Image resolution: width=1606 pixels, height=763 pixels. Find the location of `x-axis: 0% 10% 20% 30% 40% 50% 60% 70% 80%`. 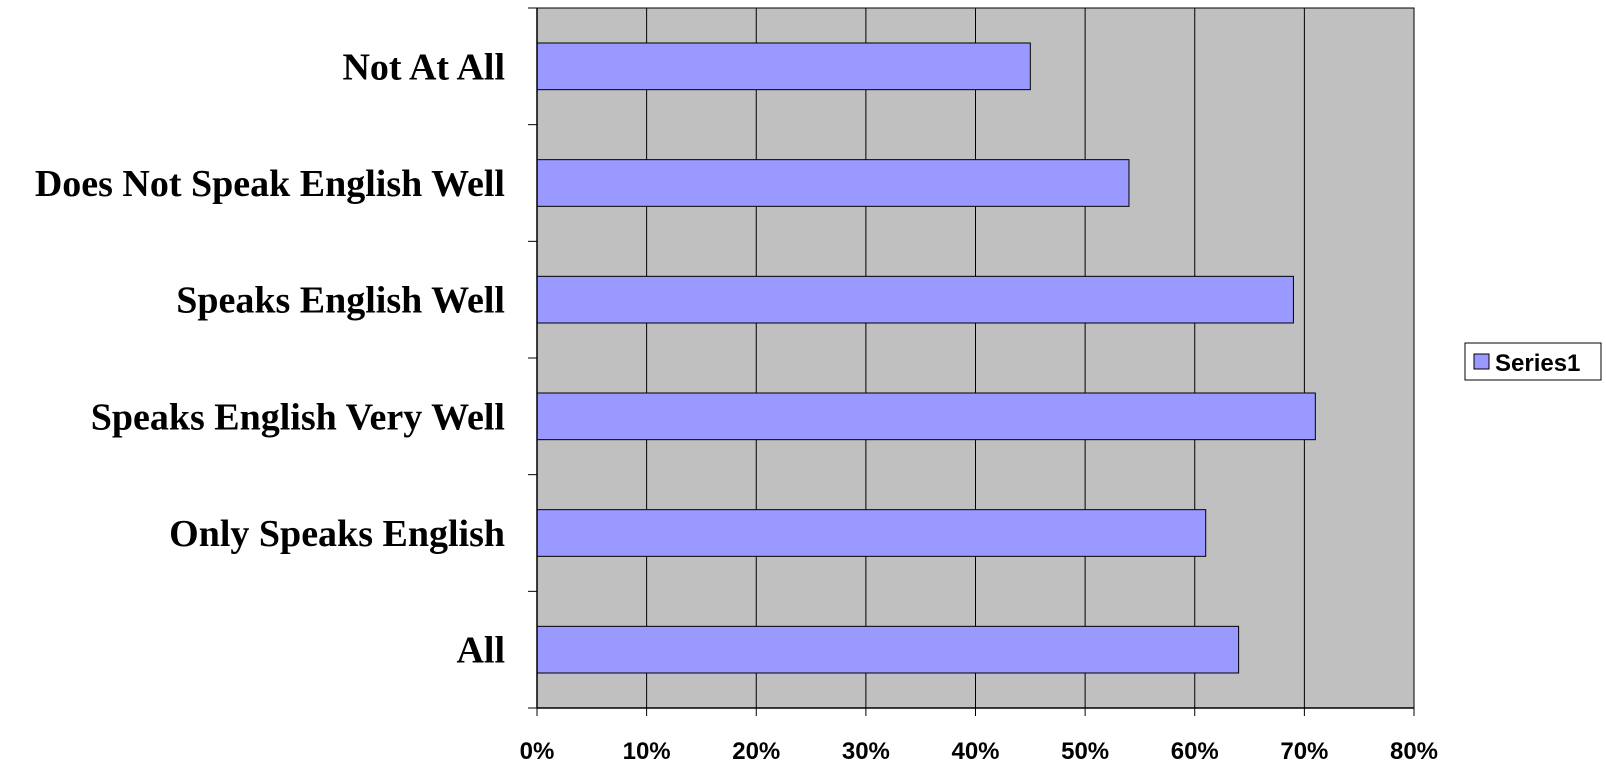

x-axis: 0% 10% 20% 30% 40% 50% 60% 70% 80% is located at coordinates (979, 735).